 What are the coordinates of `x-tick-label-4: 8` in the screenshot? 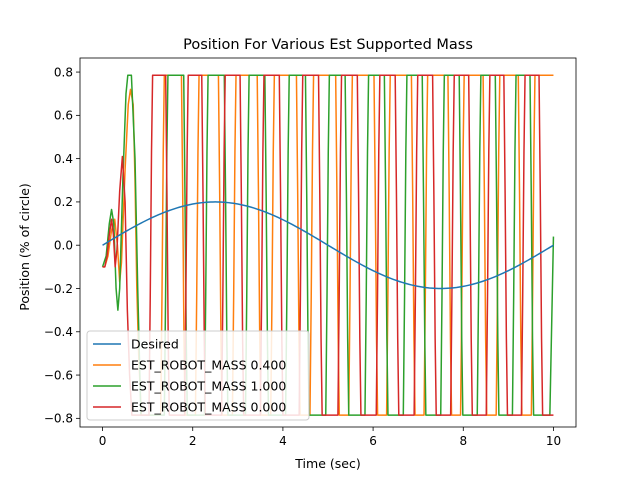 It's located at (463, 441).